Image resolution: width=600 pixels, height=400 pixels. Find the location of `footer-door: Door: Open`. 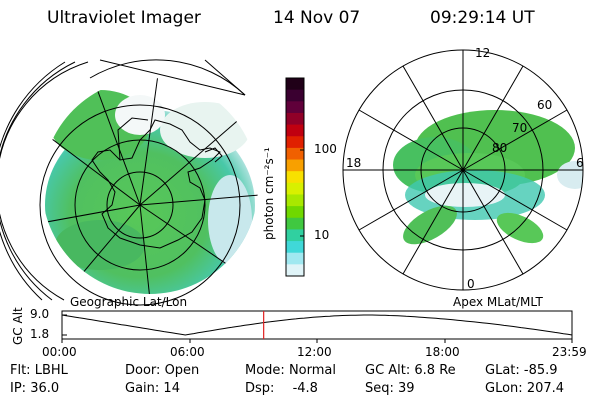

footer-door: Door: Open is located at coordinates (162, 370).